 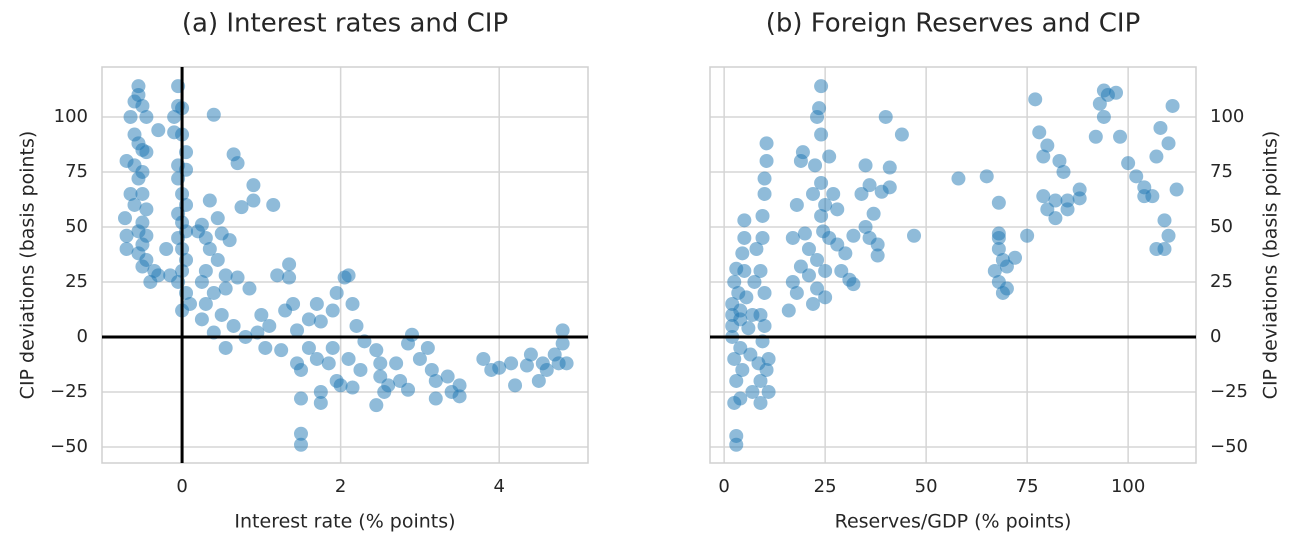 What do you see at coordinates (76, 226) in the screenshot?
I see `y-tick-label: 50` at bounding box center [76, 226].